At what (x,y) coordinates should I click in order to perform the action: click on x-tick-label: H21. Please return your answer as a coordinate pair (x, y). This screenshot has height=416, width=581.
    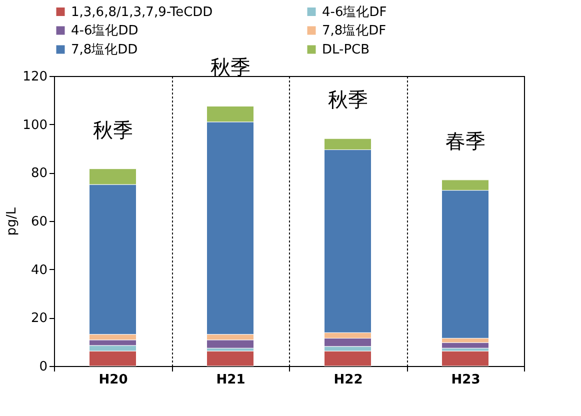
    Looking at the image, I should click on (231, 380).